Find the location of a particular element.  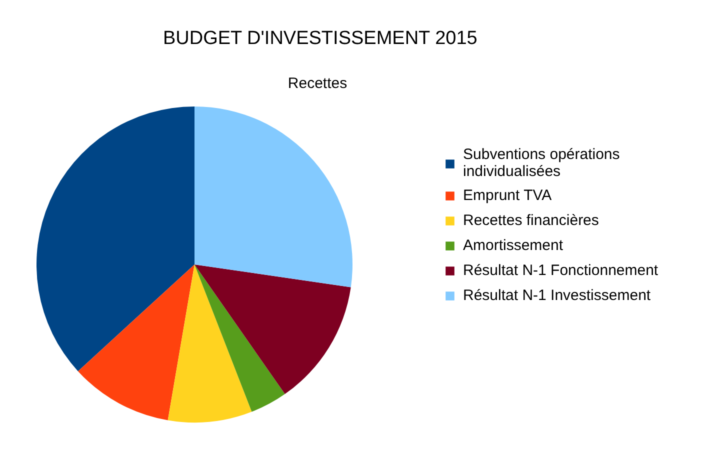

legend-label: Subventions opérations individualisées is located at coordinates (541, 163).